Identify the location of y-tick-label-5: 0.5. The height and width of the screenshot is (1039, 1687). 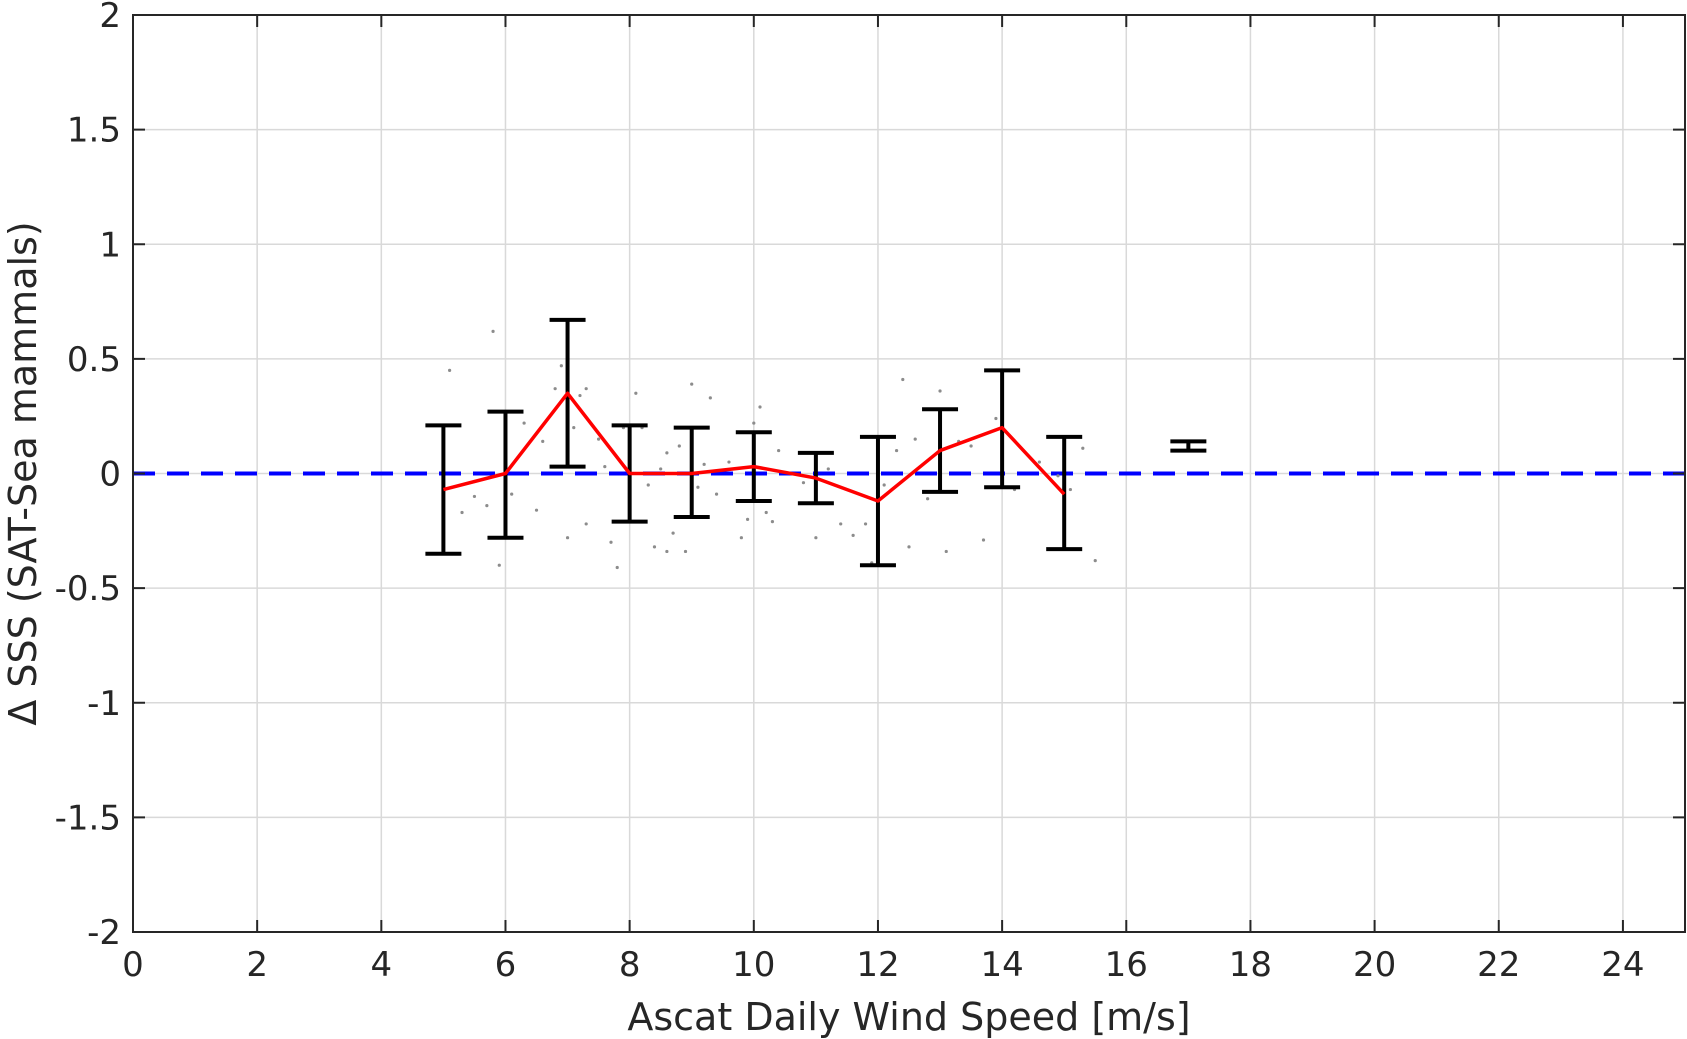
(94, 360).